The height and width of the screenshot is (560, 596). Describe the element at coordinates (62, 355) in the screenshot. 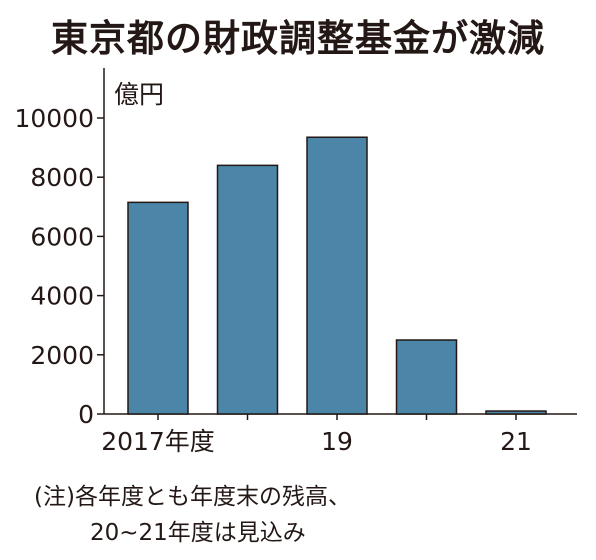

I see `y-tick-label: 2000` at that location.